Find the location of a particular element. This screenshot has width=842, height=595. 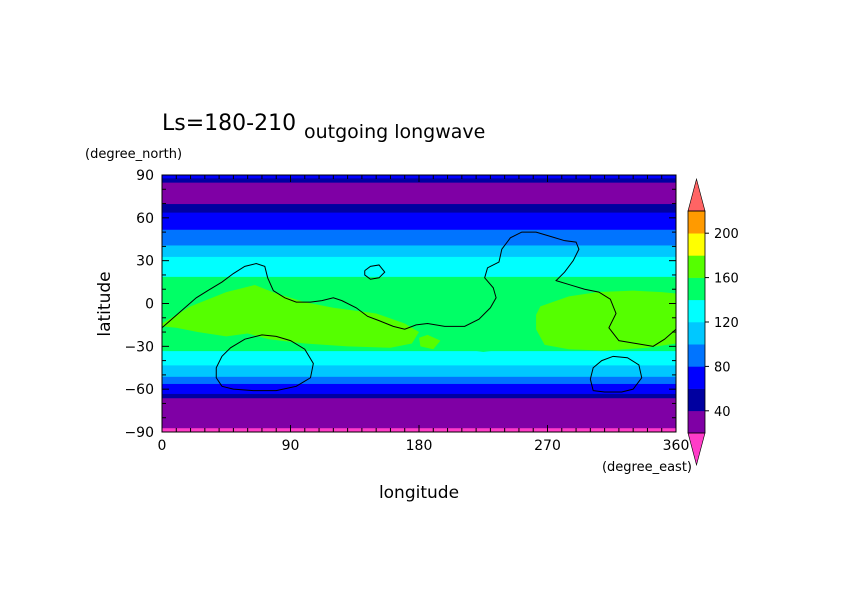

y-tick-label: −90 is located at coordinates (139, 433).